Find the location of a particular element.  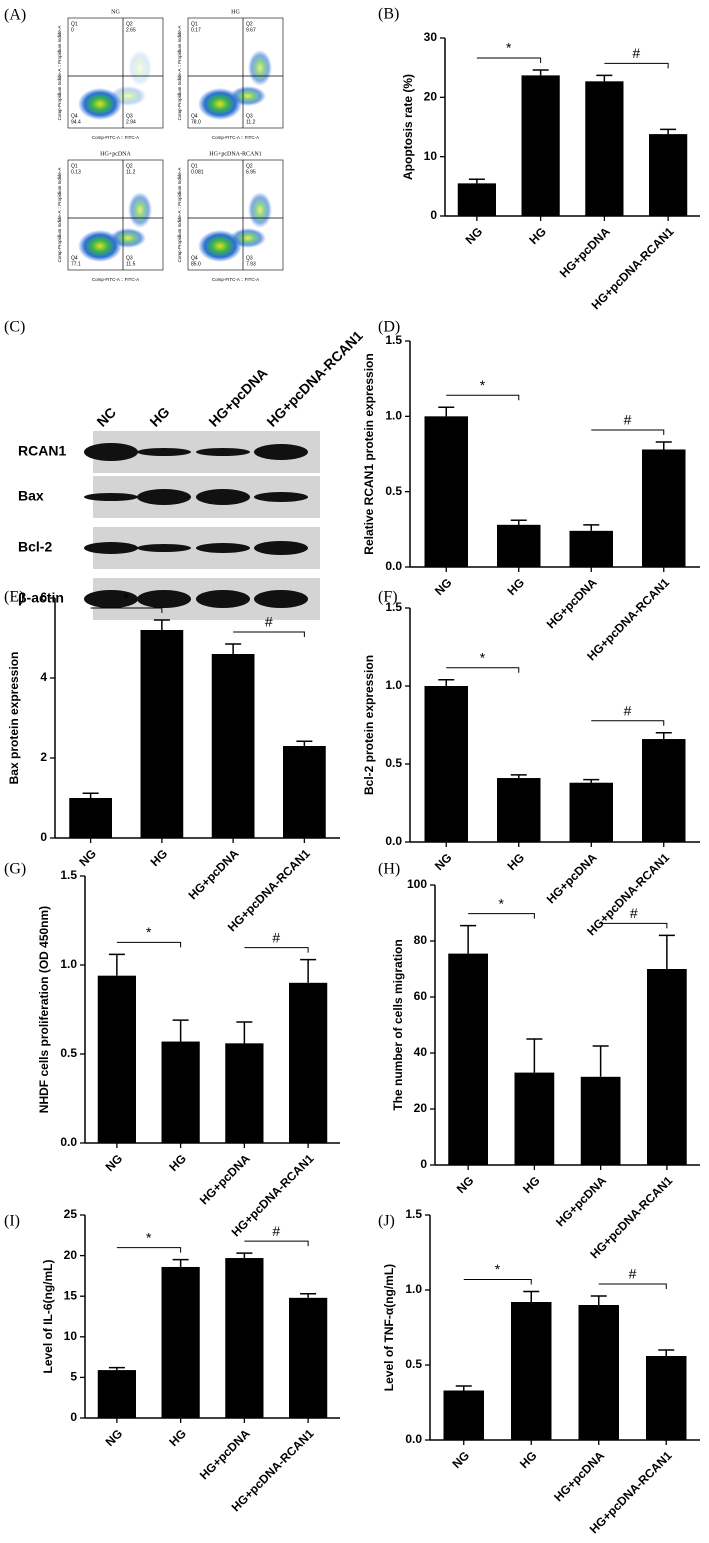

row-label: Bcl-2 is located at coordinates (35, 547).